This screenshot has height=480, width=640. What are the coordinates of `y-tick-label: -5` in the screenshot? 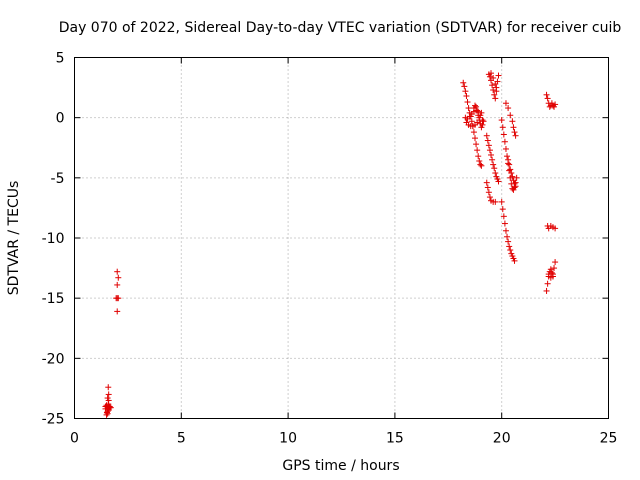 It's located at (58, 179).